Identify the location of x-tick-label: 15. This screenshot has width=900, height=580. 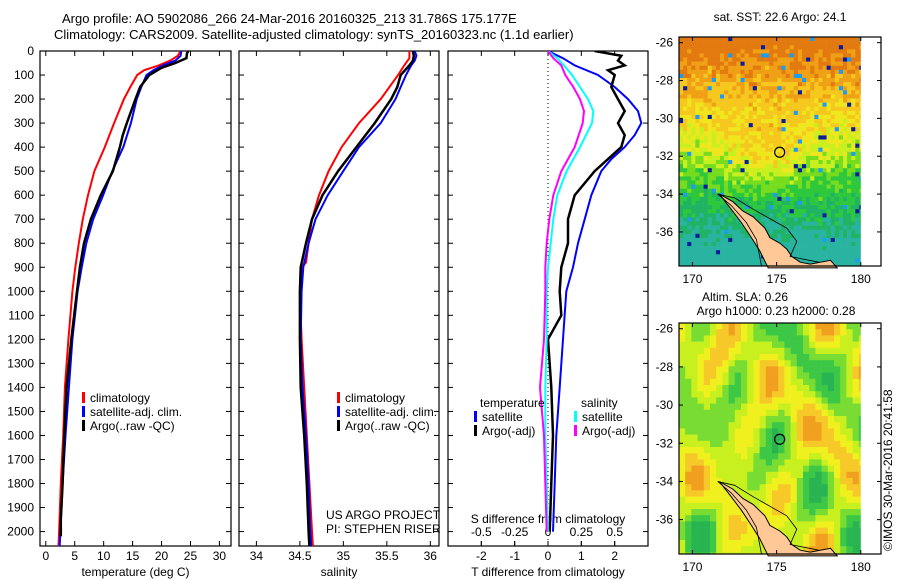
(133, 556).